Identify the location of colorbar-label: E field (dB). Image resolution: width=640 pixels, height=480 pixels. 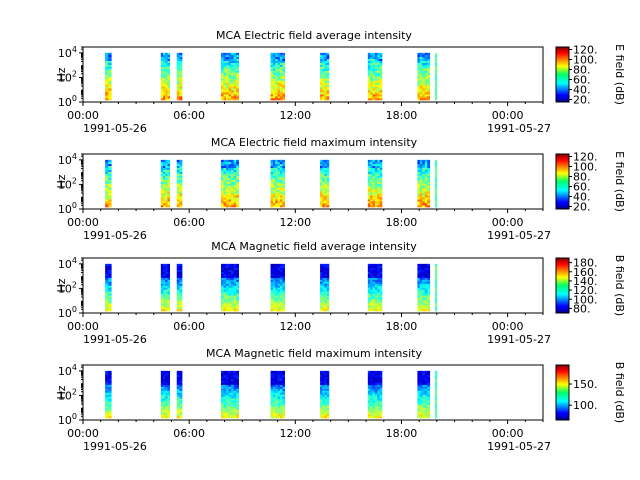
(619, 181).